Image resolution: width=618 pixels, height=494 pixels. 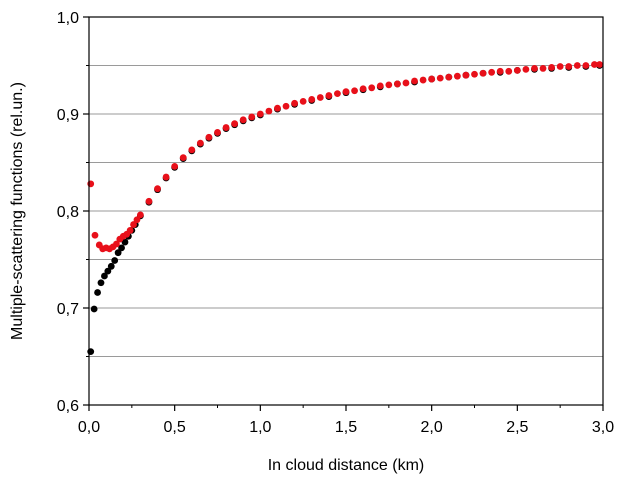 What do you see at coordinates (89, 427) in the screenshot?
I see `x-tick-label: 0,0` at bounding box center [89, 427].